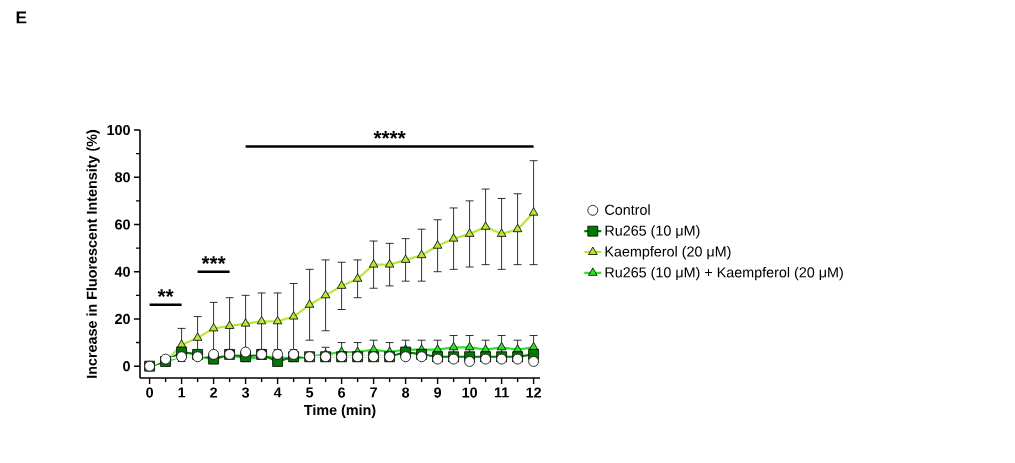 The image size is (1015, 463). I want to click on x-tick-label: 12, so click(534, 392).